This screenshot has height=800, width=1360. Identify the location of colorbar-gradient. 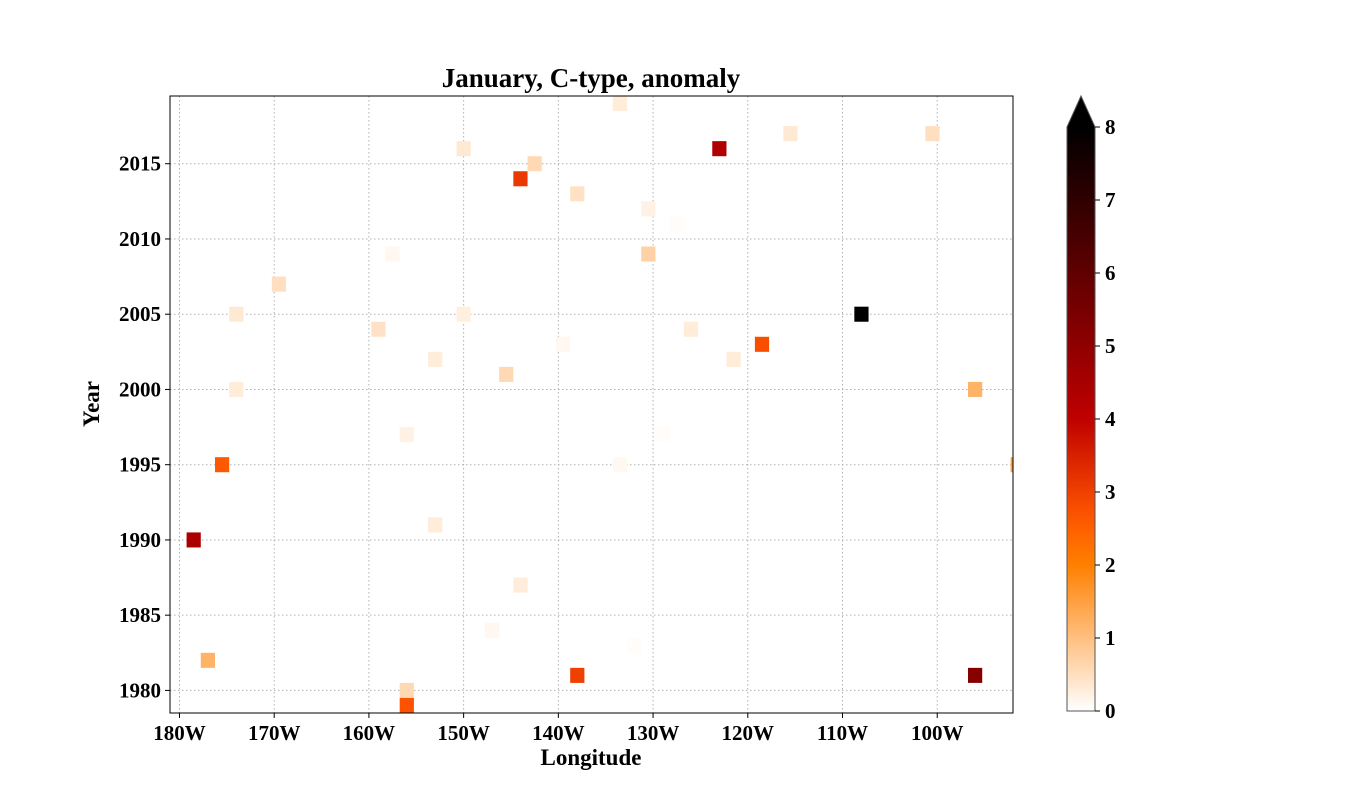
(1081, 419).